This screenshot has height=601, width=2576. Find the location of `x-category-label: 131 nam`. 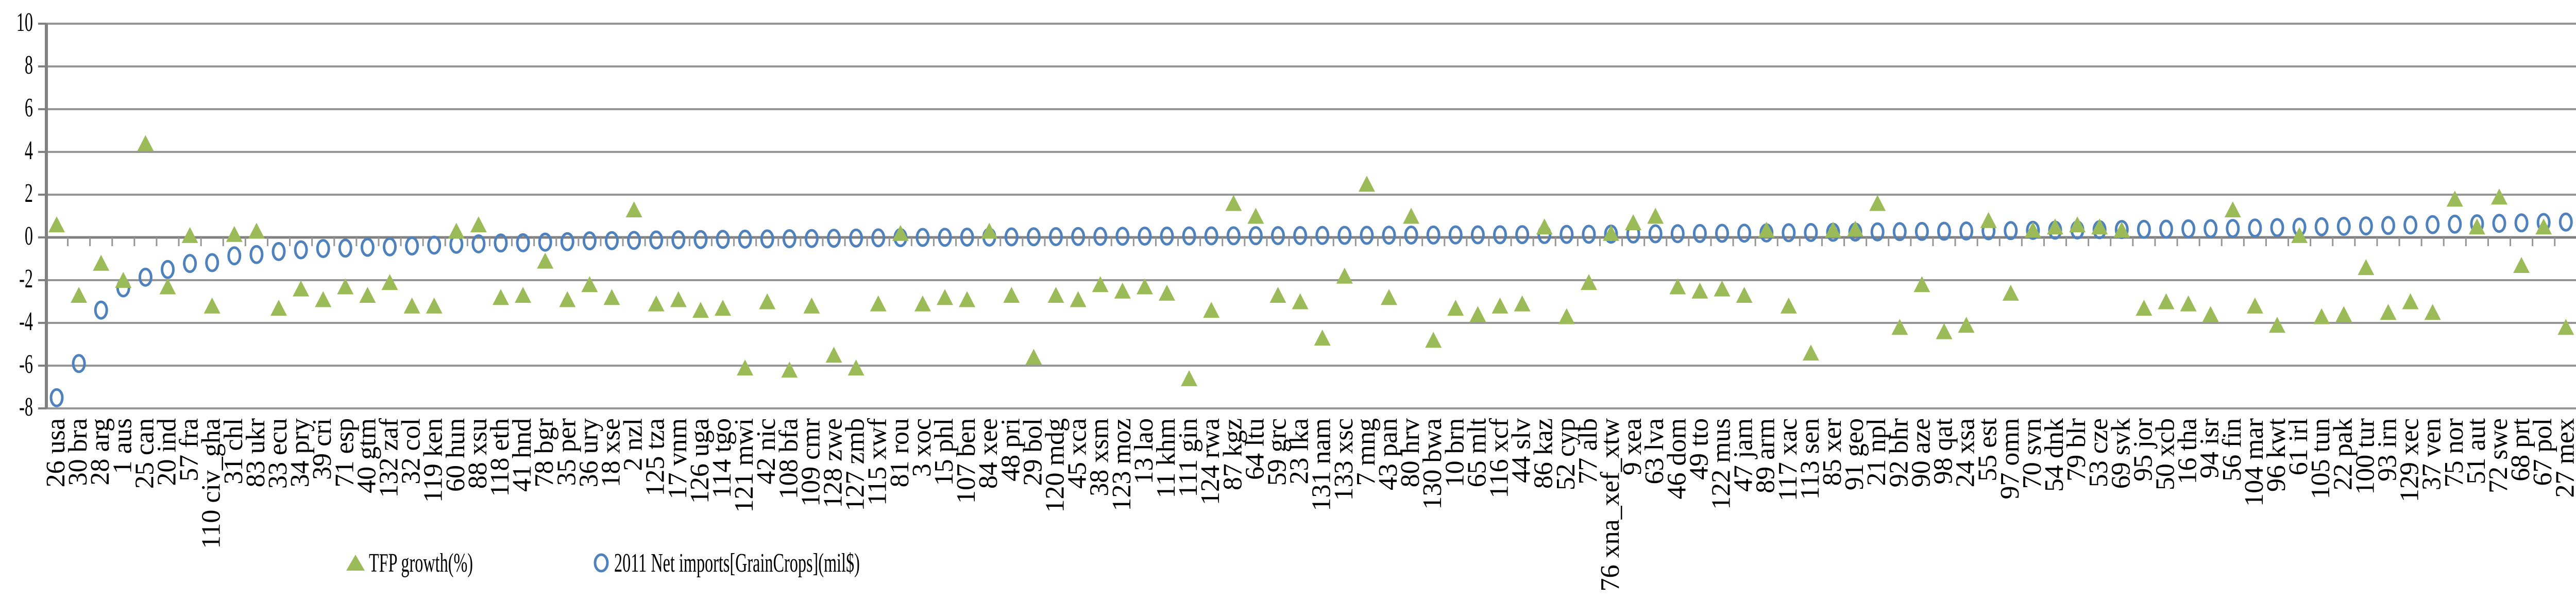

x-category-label: 131 nam is located at coordinates (1321, 465).